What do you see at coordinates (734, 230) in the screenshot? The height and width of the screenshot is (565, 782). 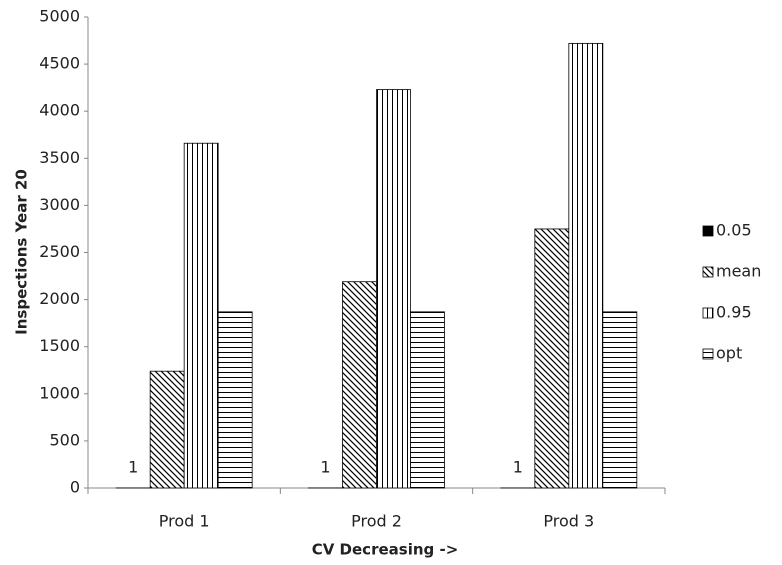 I see `legend-label: 0.05` at bounding box center [734, 230].